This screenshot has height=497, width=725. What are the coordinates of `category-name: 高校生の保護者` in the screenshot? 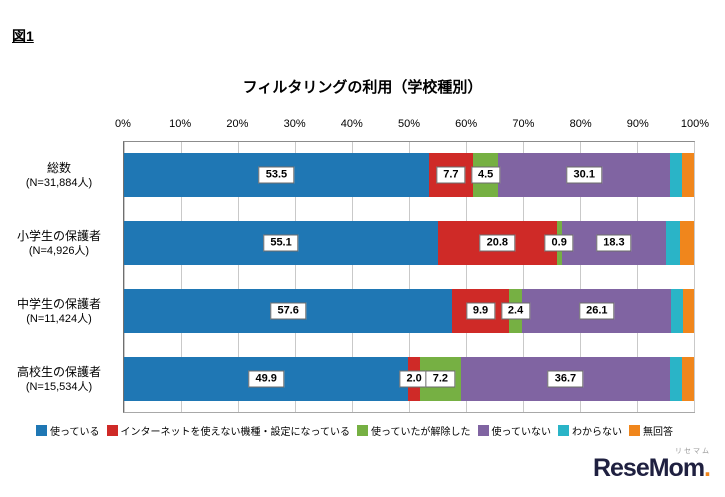 It's located at (58, 371).